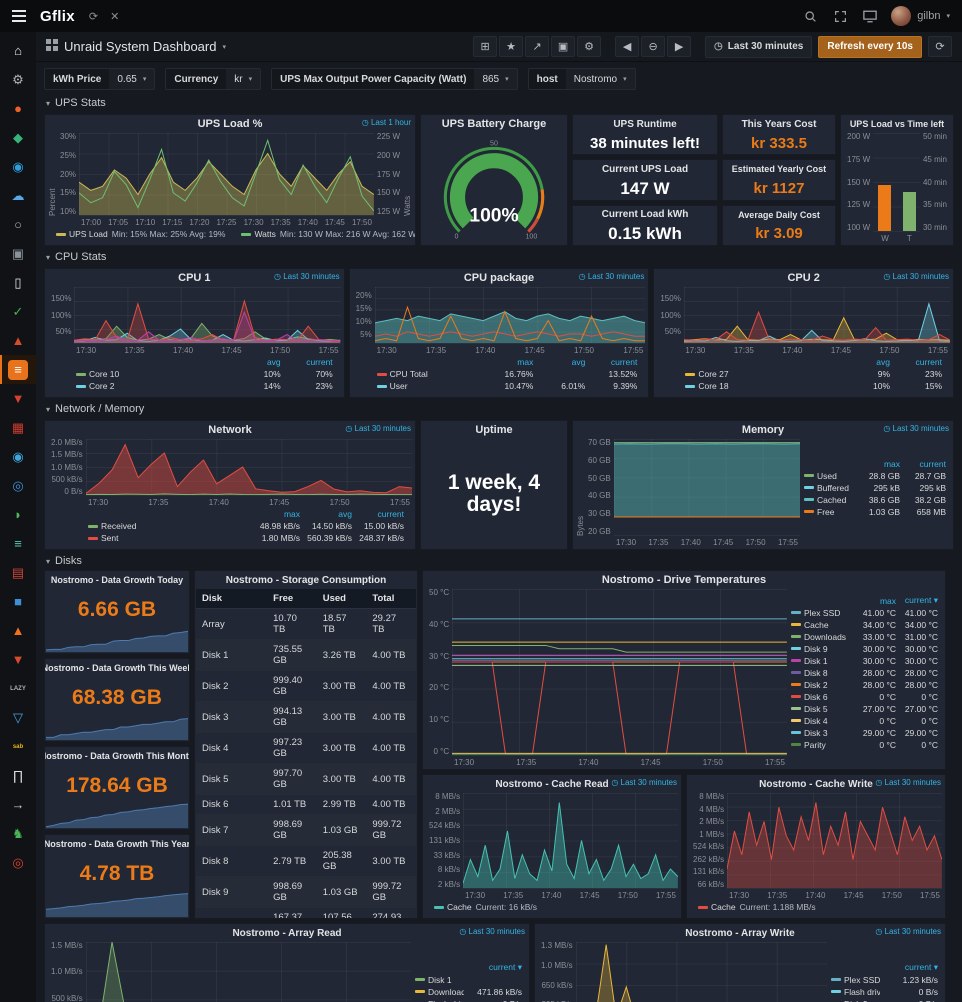 This screenshot has height=1002, width=962. Describe the element at coordinates (850, 784) in the screenshot. I see `panel-title: Nostromo - Cache Write ◷ Last 30 minutes` at that location.